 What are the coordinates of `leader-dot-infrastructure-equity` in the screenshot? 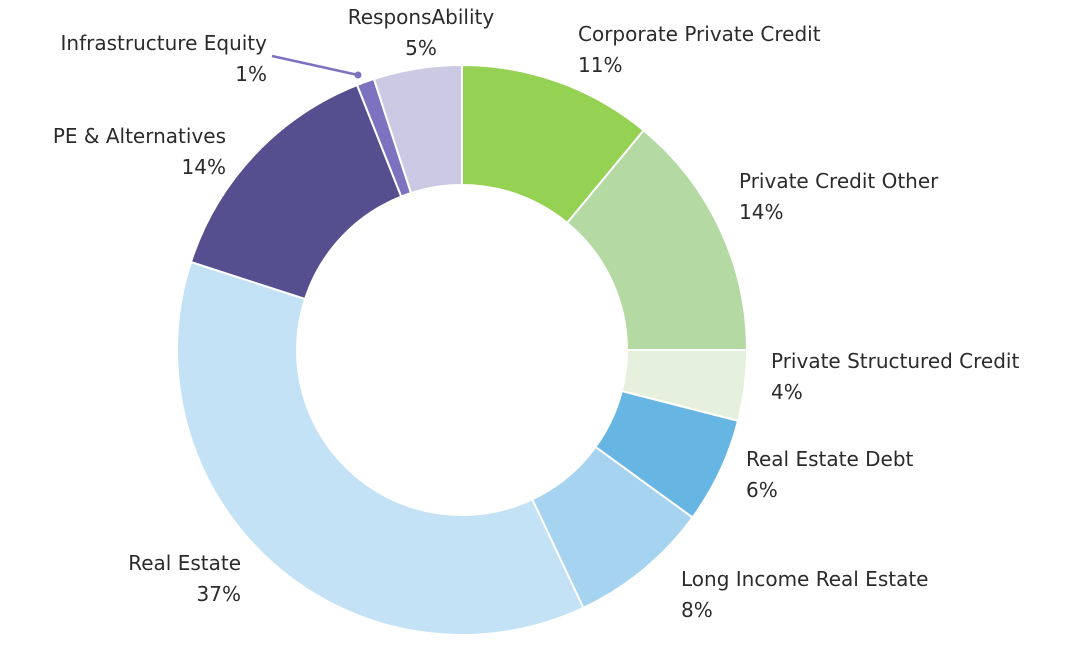 It's located at (358, 75).